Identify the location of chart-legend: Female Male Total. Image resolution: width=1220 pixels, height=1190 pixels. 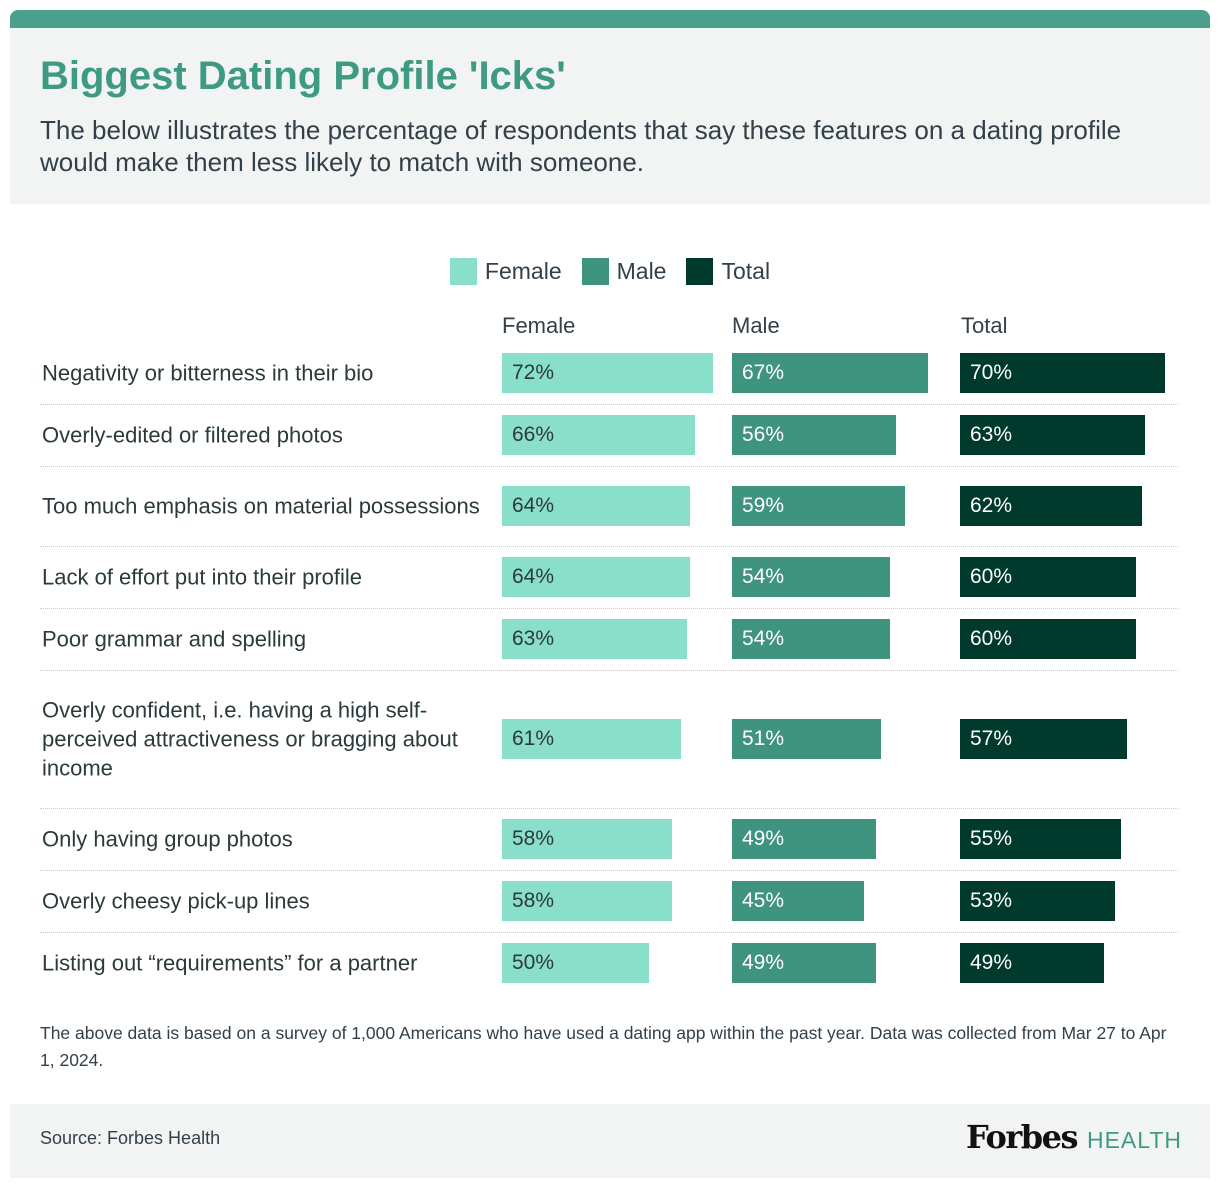
(610, 271).